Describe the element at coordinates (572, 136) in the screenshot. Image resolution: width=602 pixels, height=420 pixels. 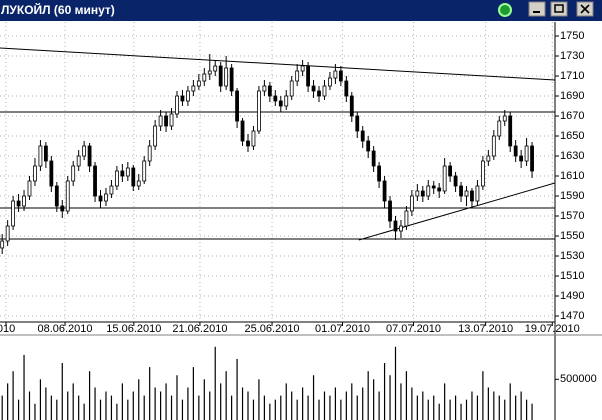
I see `y-tick-label: 1650` at that location.